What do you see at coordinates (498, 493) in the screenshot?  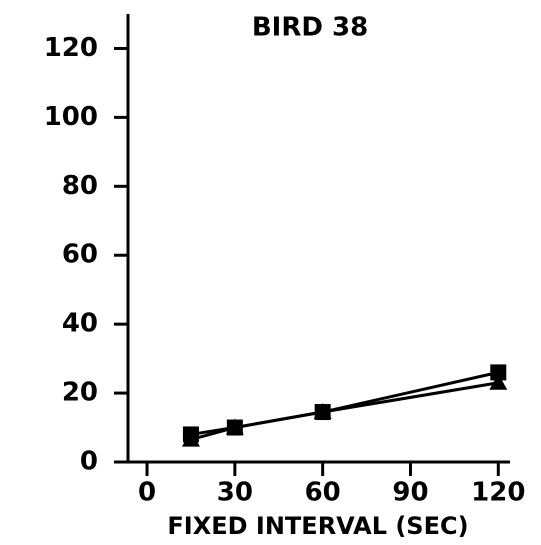 I see `x-tick-label: 120` at bounding box center [498, 493].